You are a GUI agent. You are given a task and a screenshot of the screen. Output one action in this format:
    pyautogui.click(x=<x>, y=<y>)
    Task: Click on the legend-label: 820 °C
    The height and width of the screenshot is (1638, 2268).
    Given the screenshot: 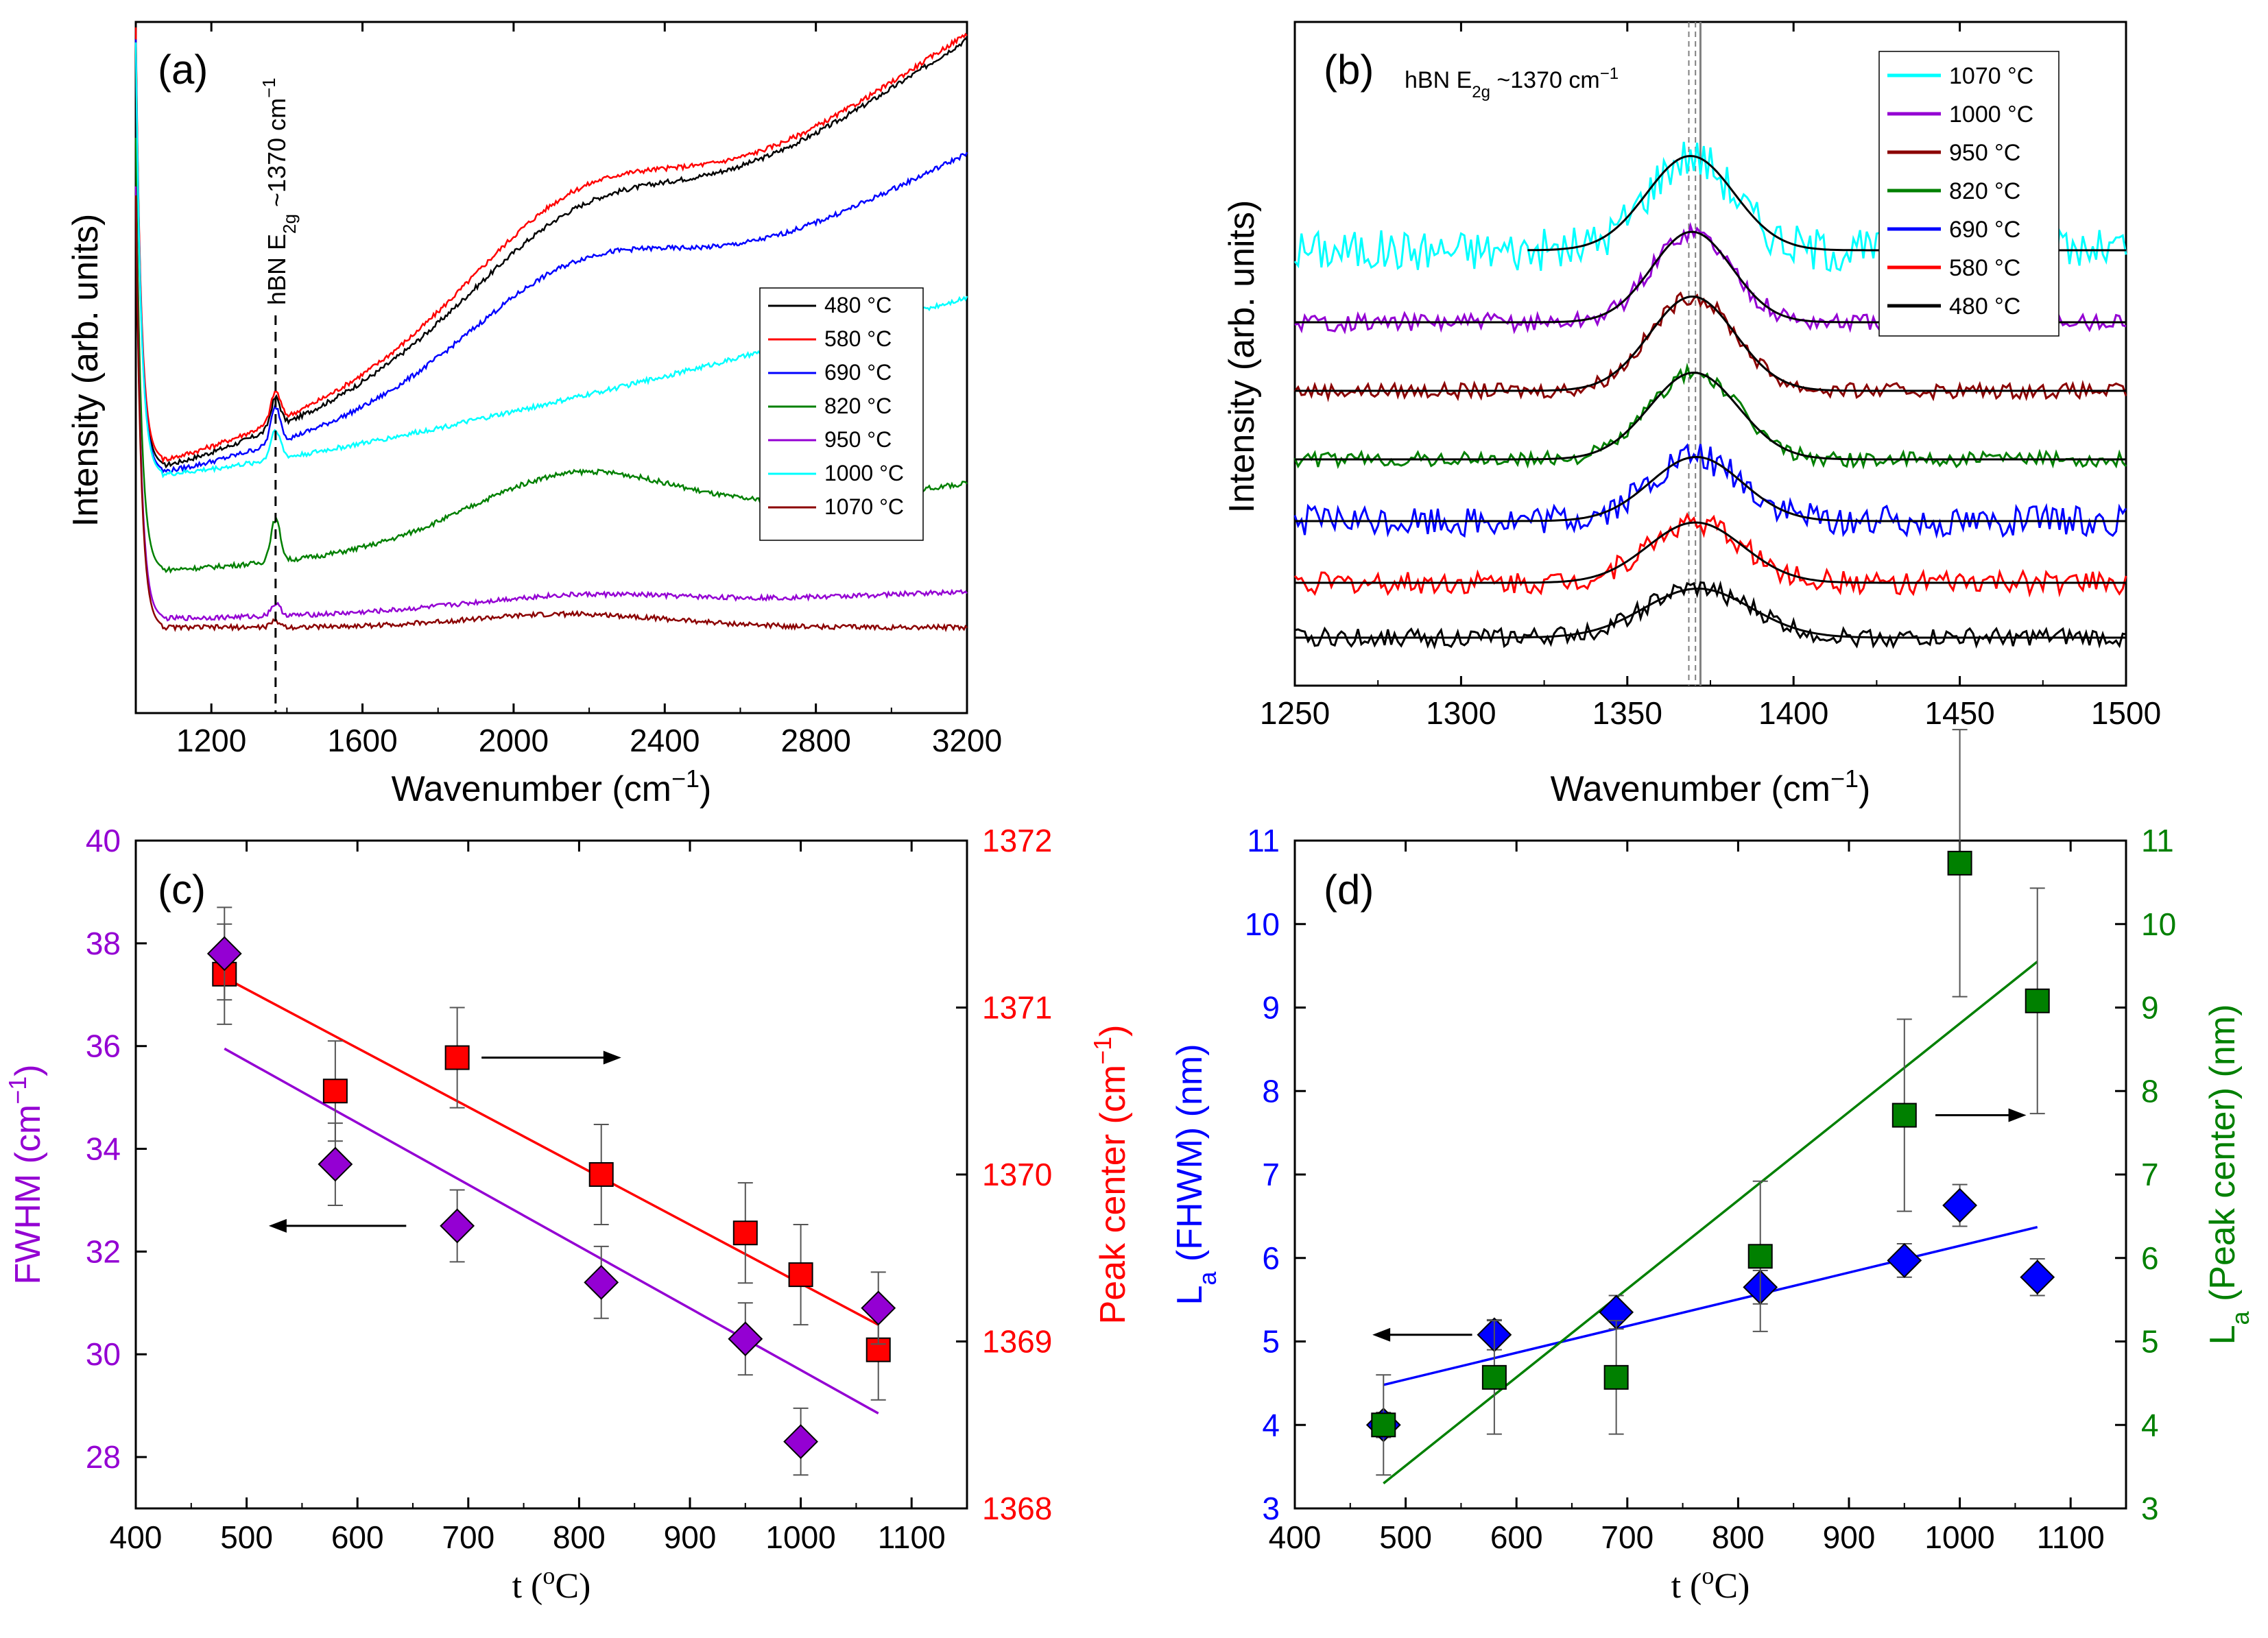 What is the action you would take?
    pyautogui.click(x=1984, y=191)
    